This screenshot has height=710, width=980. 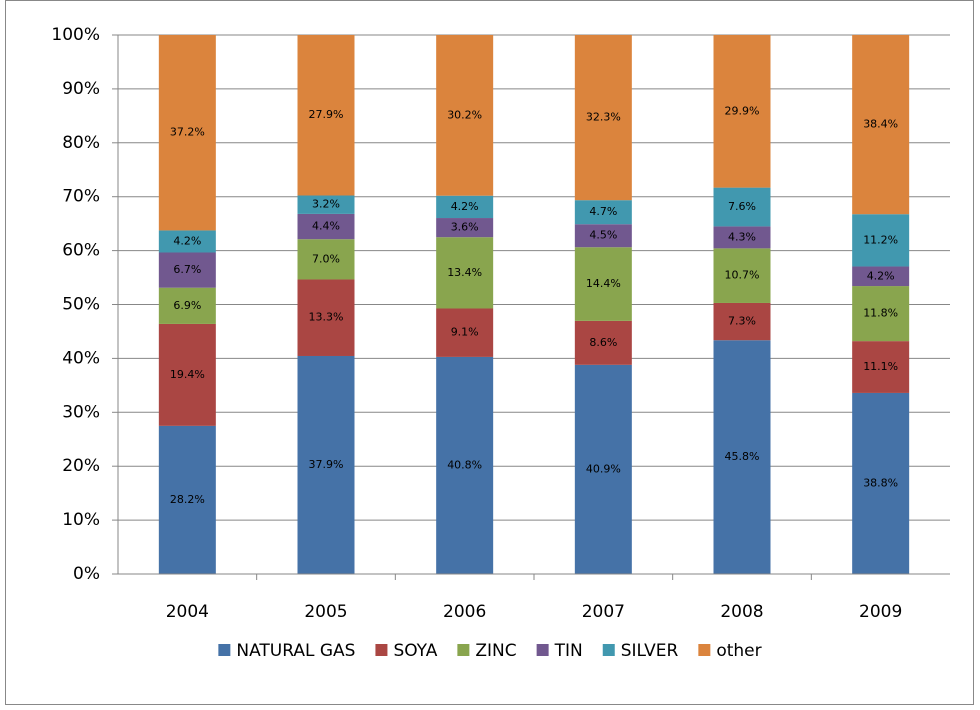 I want to click on value-label: 11.2%, so click(x=880, y=239).